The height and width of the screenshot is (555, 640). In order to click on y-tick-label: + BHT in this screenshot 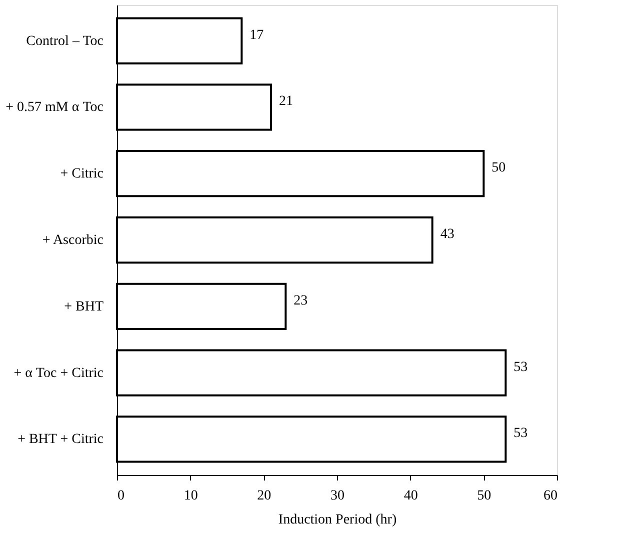, I will do `click(84, 306)`.